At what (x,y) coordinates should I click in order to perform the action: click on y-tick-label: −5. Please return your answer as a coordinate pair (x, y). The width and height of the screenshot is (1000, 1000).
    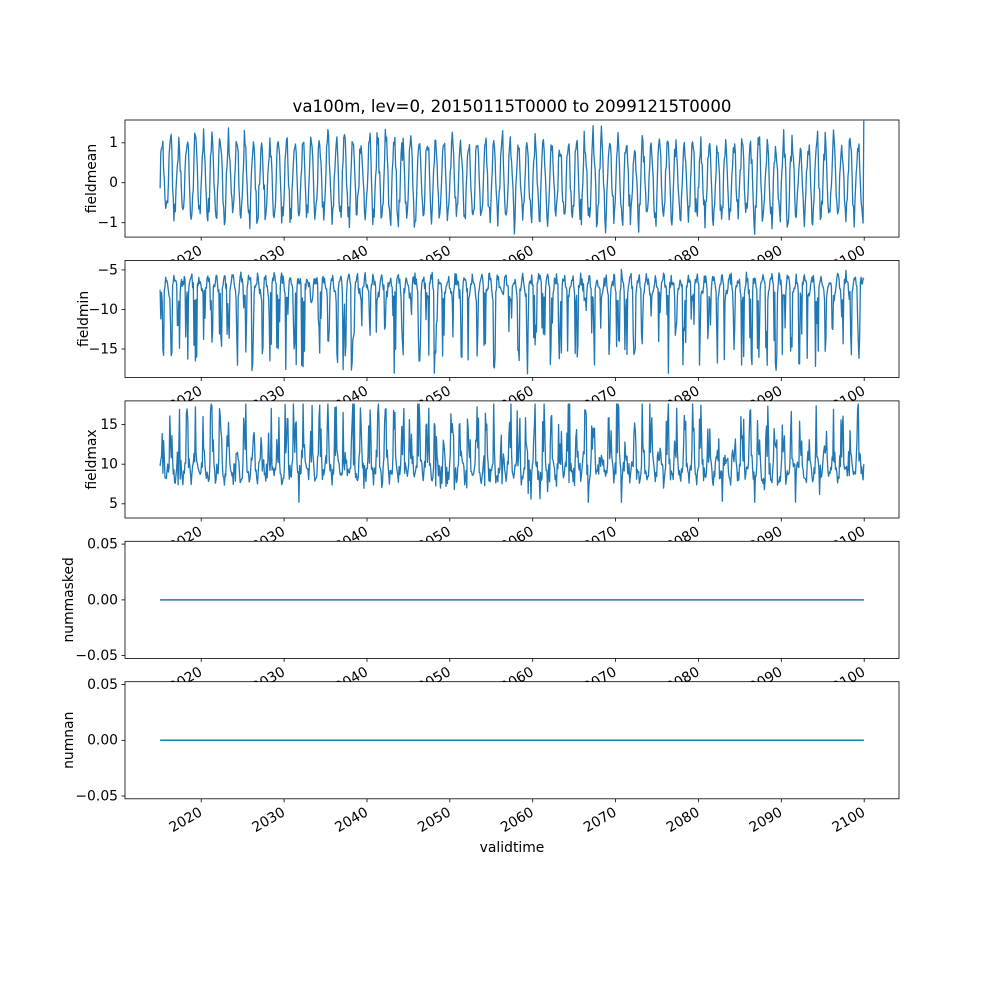
    Looking at the image, I should click on (108, 270).